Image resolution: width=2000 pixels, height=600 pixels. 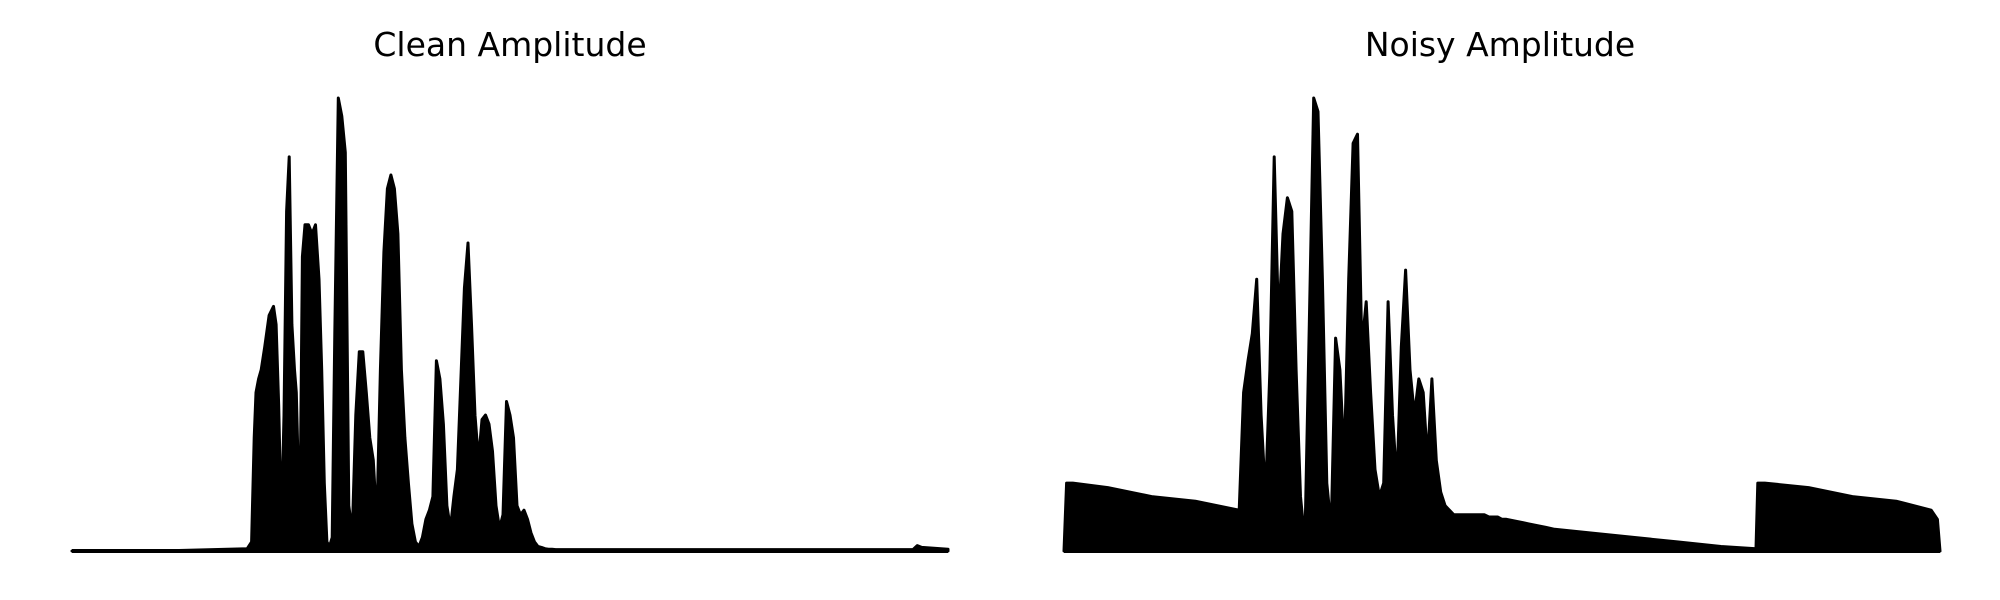 What do you see at coordinates (1500, 44) in the screenshot?
I see `chart-title: Noisy Amplitude` at bounding box center [1500, 44].